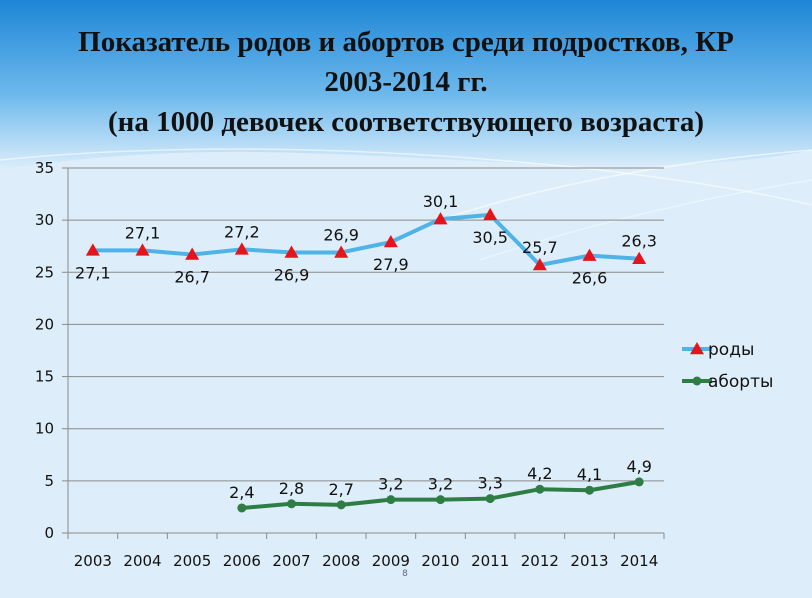  What do you see at coordinates (589, 561) in the screenshot?
I see `x-tick-label: 2013` at bounding box center [589, 561].